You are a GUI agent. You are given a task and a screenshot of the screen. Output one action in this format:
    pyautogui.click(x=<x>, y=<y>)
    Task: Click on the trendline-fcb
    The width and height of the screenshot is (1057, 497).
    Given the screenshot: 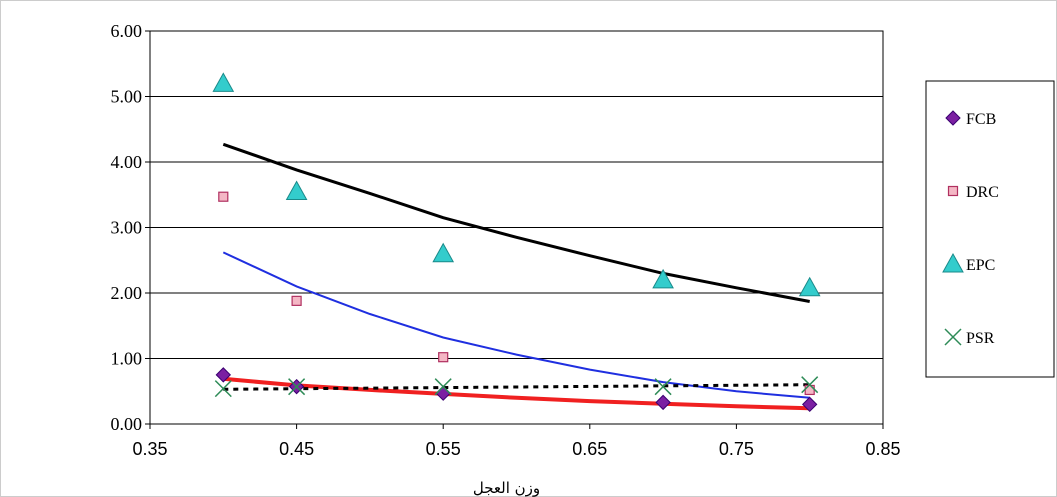 What is the action you would take?
    pyautogui.click(x=516, y=393)
    